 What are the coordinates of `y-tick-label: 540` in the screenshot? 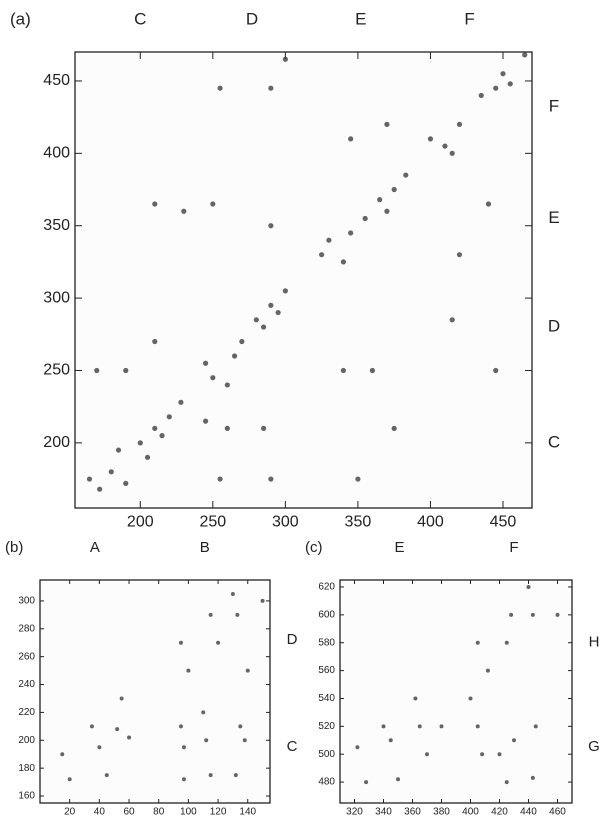 It's located at (326, 698).